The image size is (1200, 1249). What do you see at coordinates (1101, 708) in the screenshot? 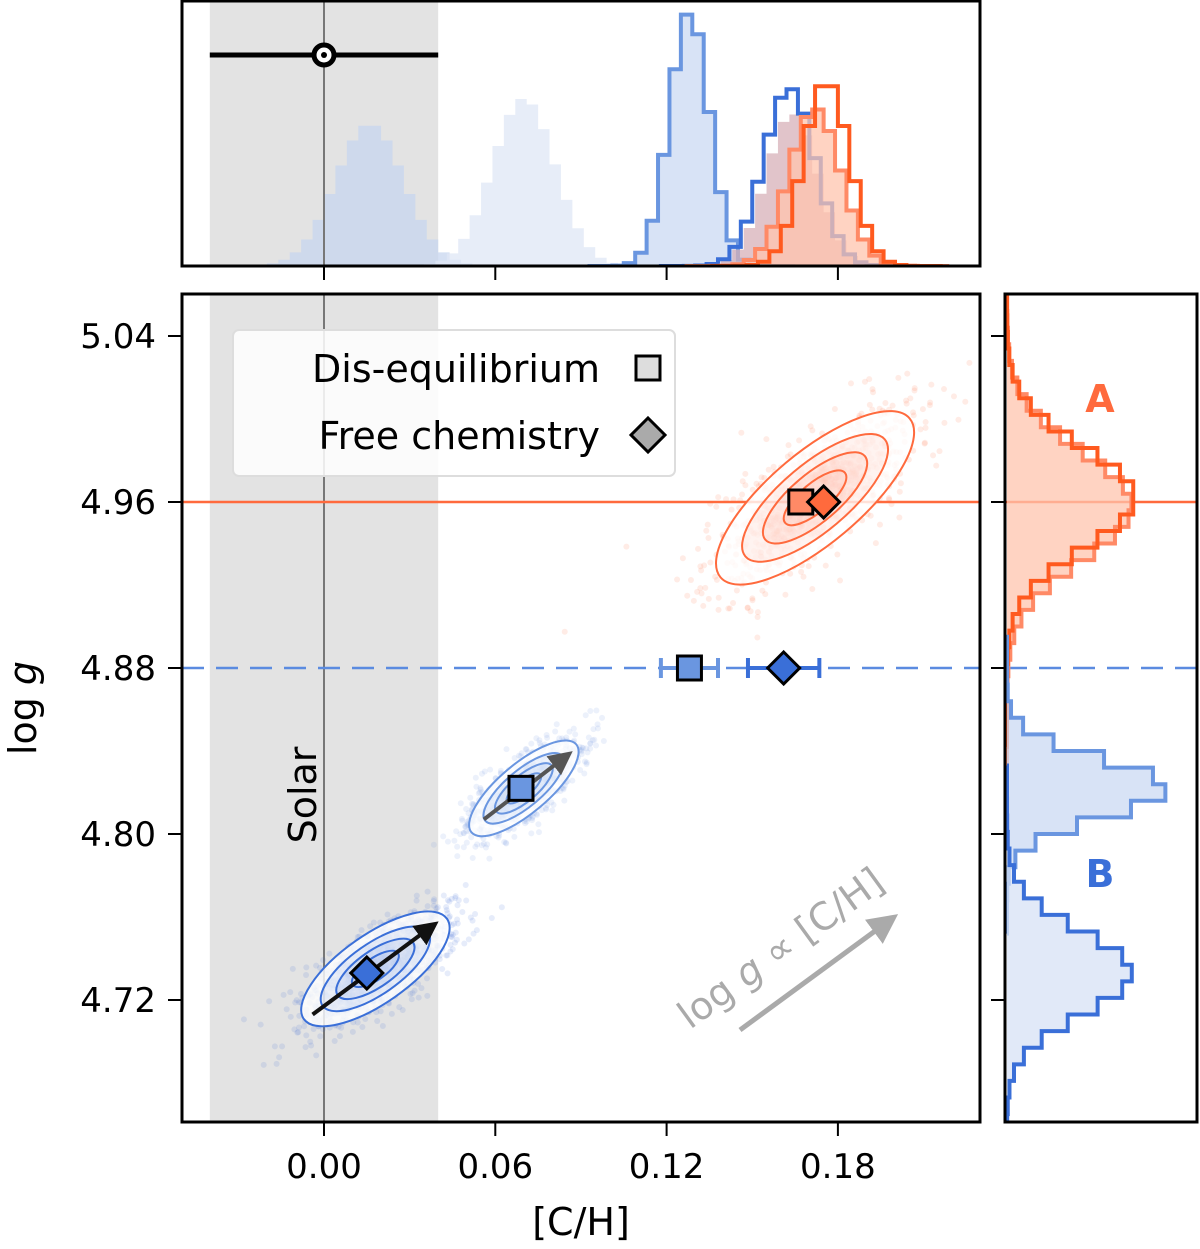
I see `right-panel-frame` at bounding box center [1101, 708].